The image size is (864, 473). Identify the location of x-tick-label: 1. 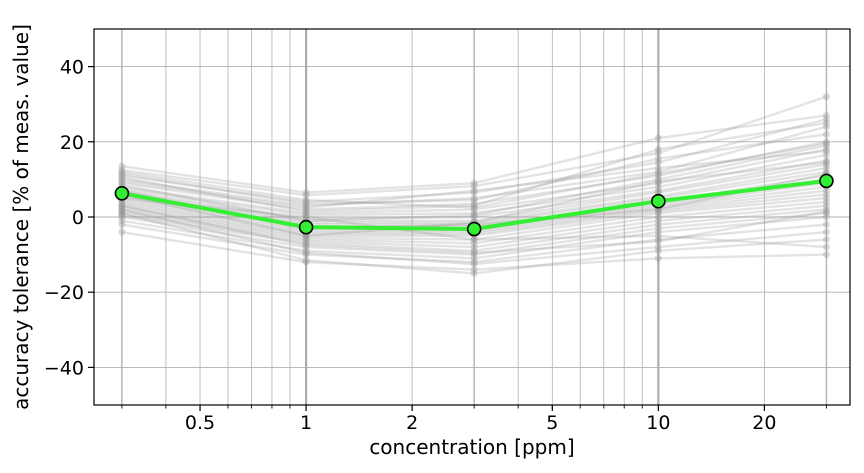
(306, 423).